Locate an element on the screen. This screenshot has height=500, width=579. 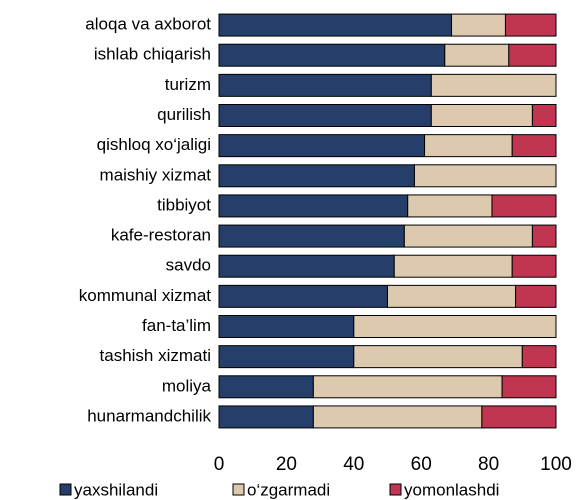
x-tick-label: 100 is located at coordinates (556, 464).